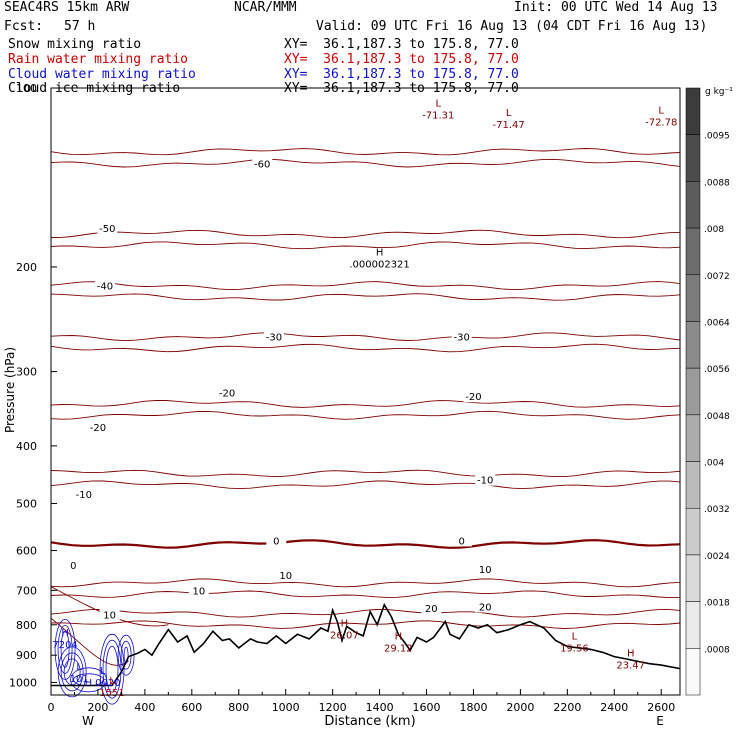 The image size is (740, 740). Describe the element at coordinates (717, 417) in the screenshot. I see `colorbar-tick-label: .0048` at that location.